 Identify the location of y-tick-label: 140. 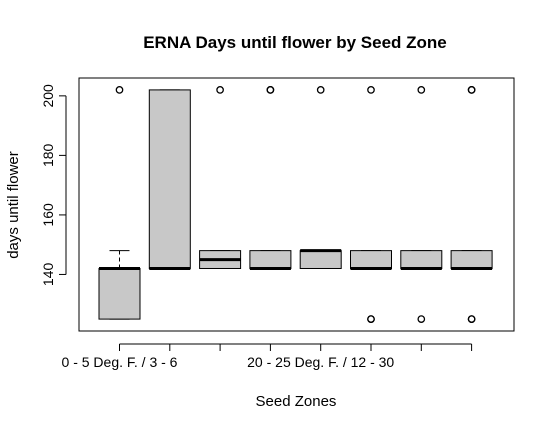
(48, 275).